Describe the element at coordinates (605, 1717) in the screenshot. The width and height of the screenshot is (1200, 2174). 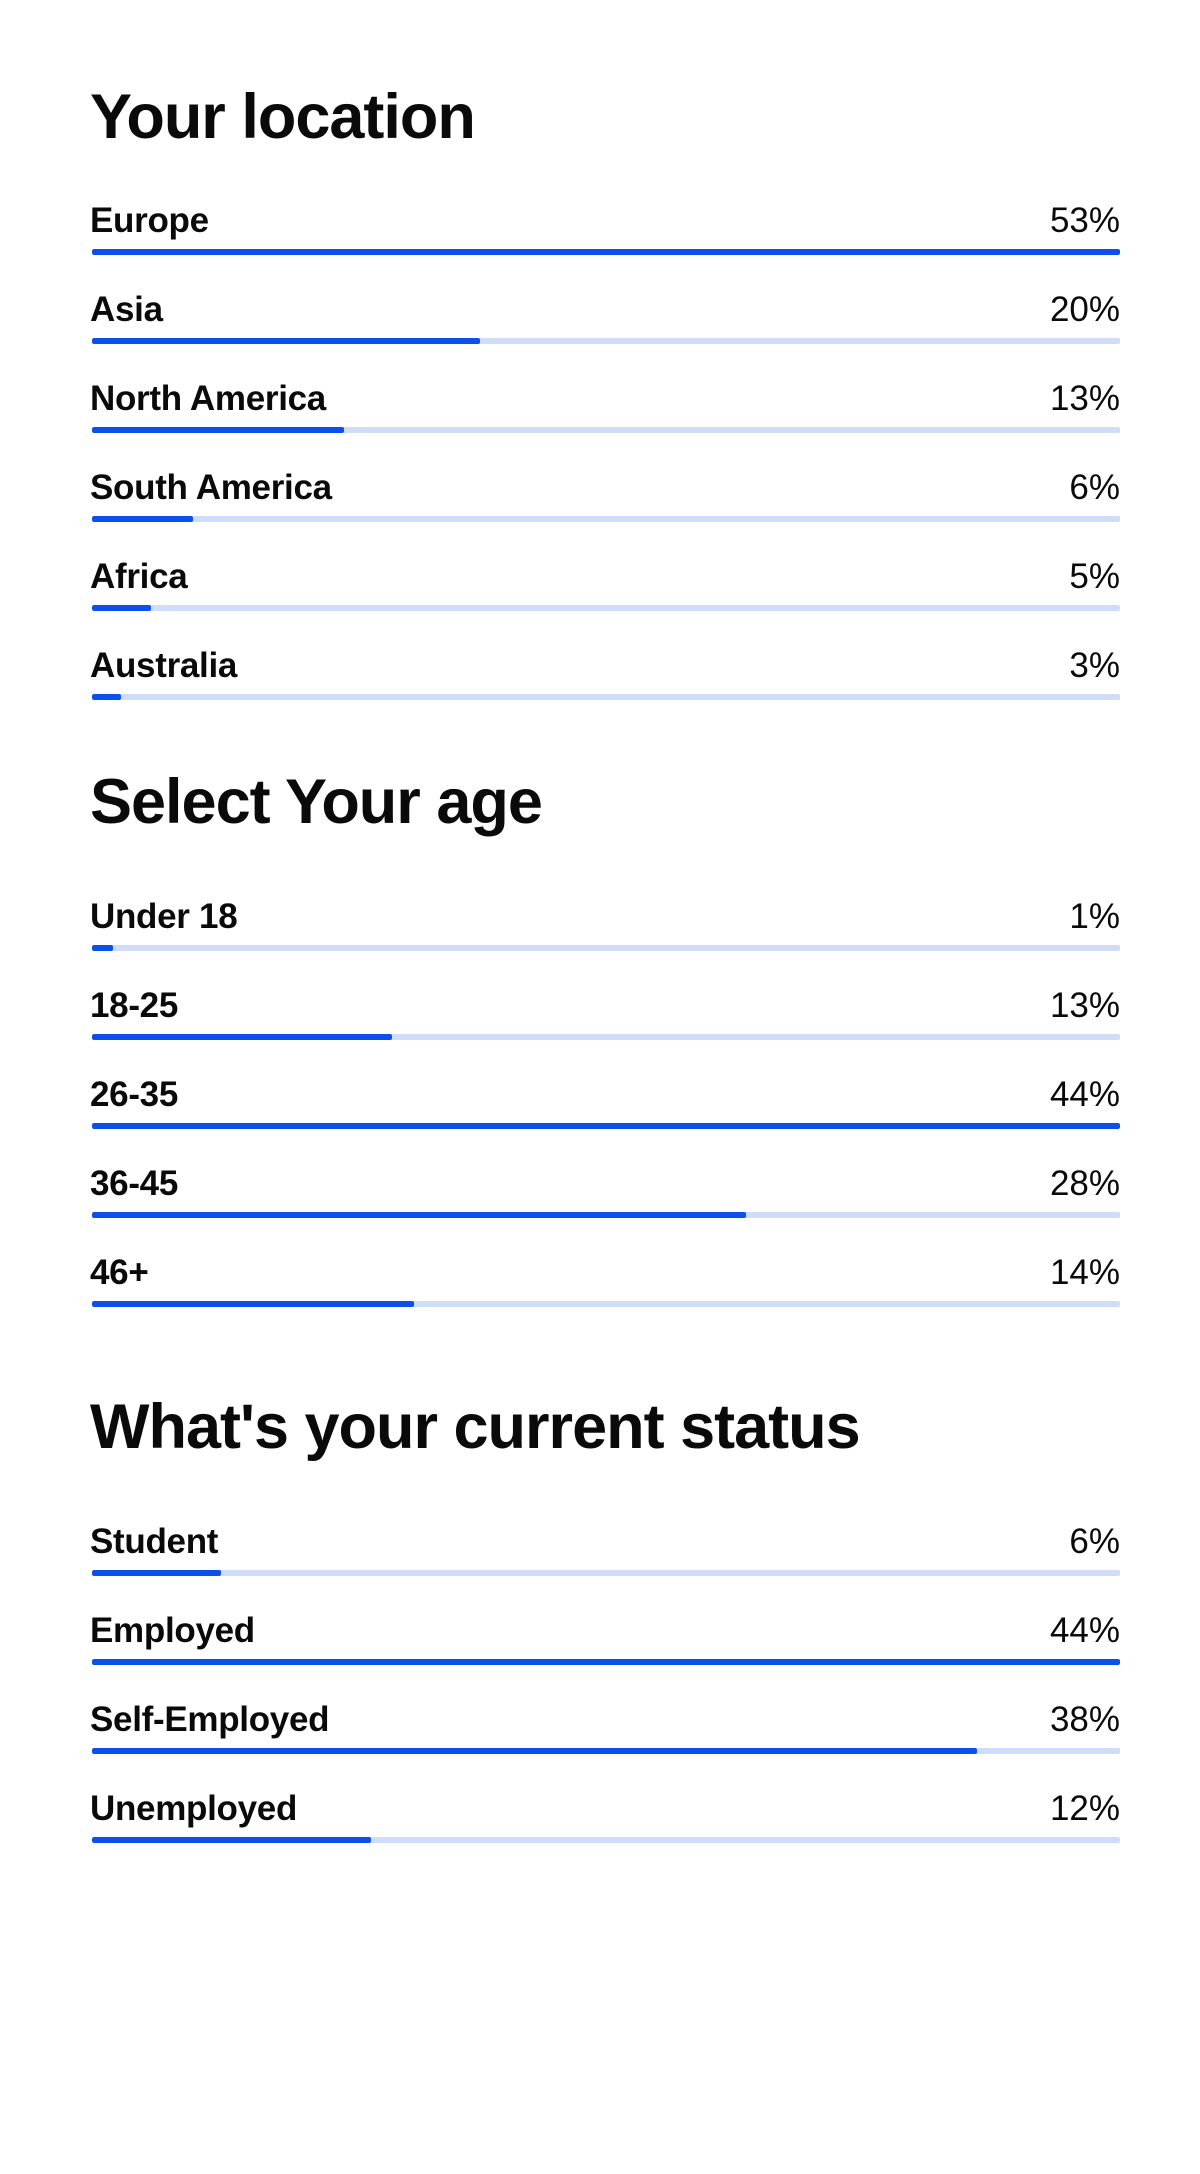
I see `bar-row-header: Self-Employed 38%` at that location.